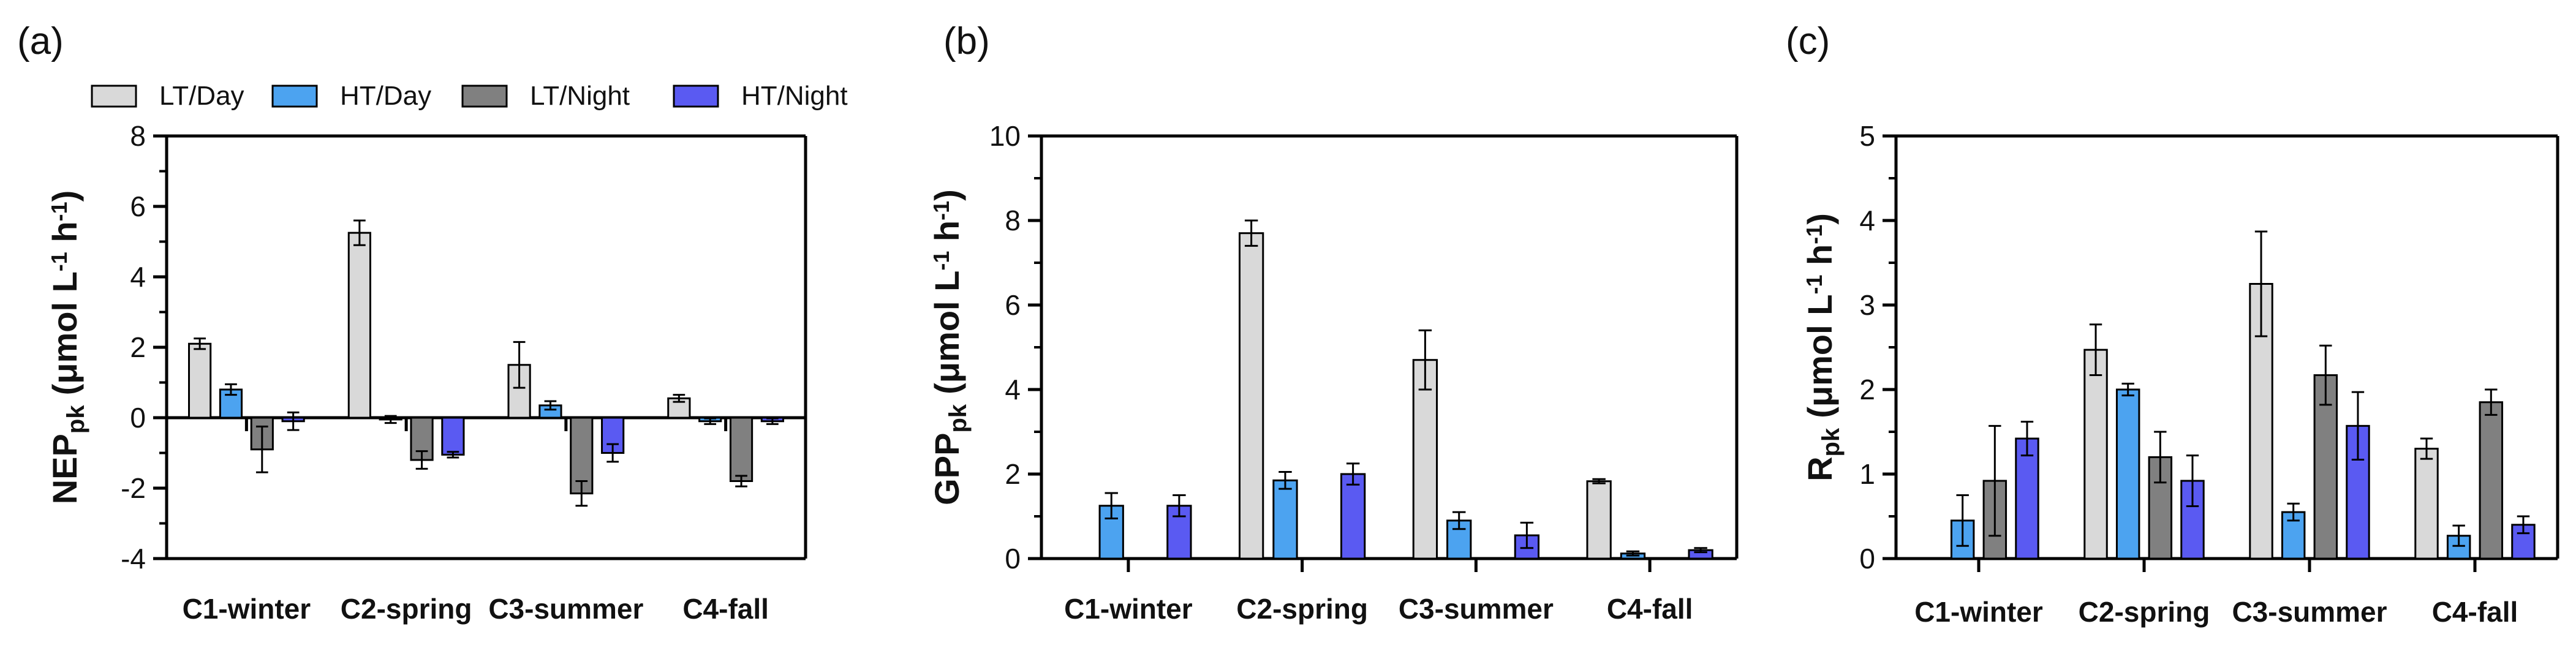  What do you see at coordinates (1819, 468) in the screenshot?
I see `y-axis-label-main: R` at bounding box center [1819, 468].